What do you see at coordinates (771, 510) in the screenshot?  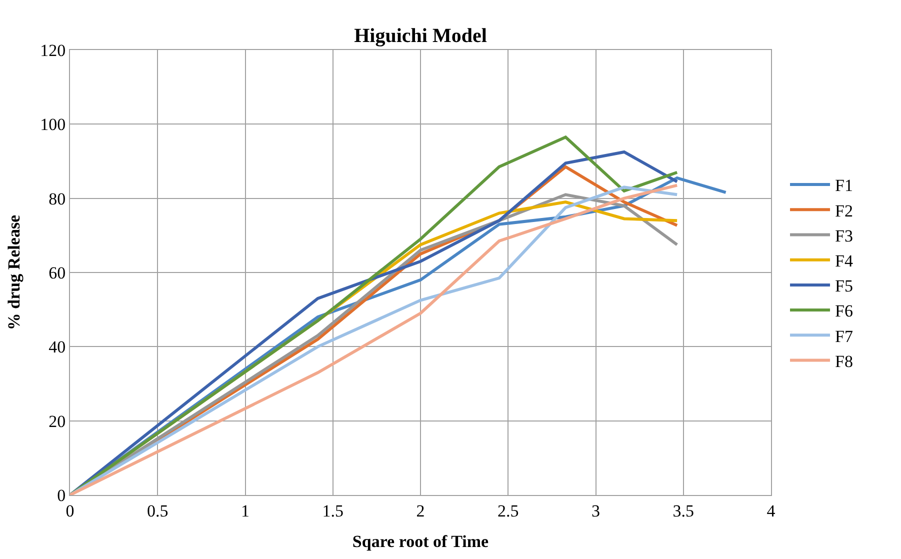 I see `x-tick-label: 4` at bounding box center [771, 510].